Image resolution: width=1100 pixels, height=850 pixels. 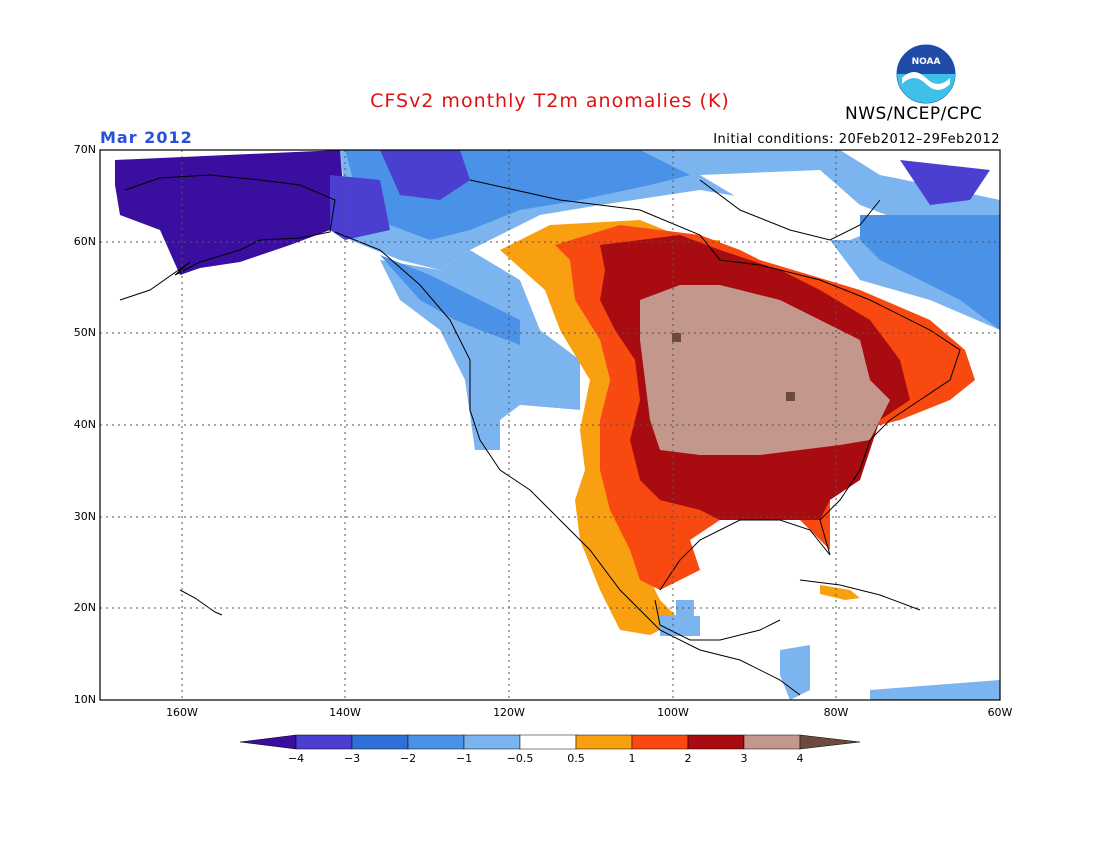 What do you see at coordinates (84, 516) in the screenshot?
I see `lat-label: 30N` at bounding box center [84, 516].